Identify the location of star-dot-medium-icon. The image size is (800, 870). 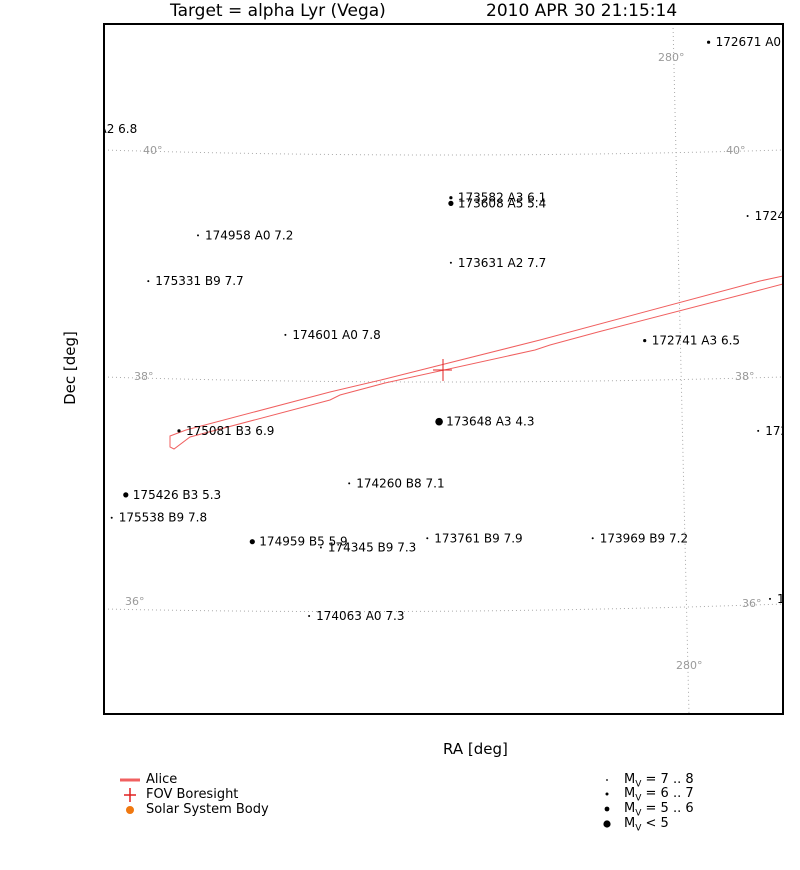
(607, 809).